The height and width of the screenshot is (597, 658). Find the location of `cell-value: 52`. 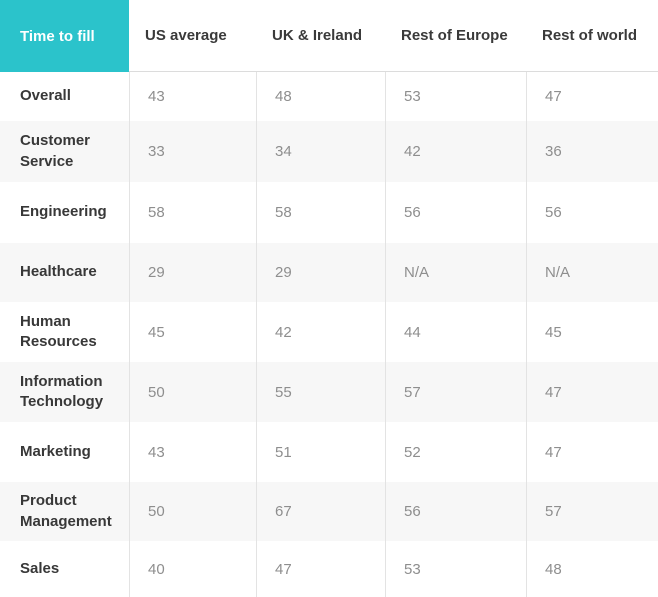

cell-value: 52 is located at coordinates (455, 452).